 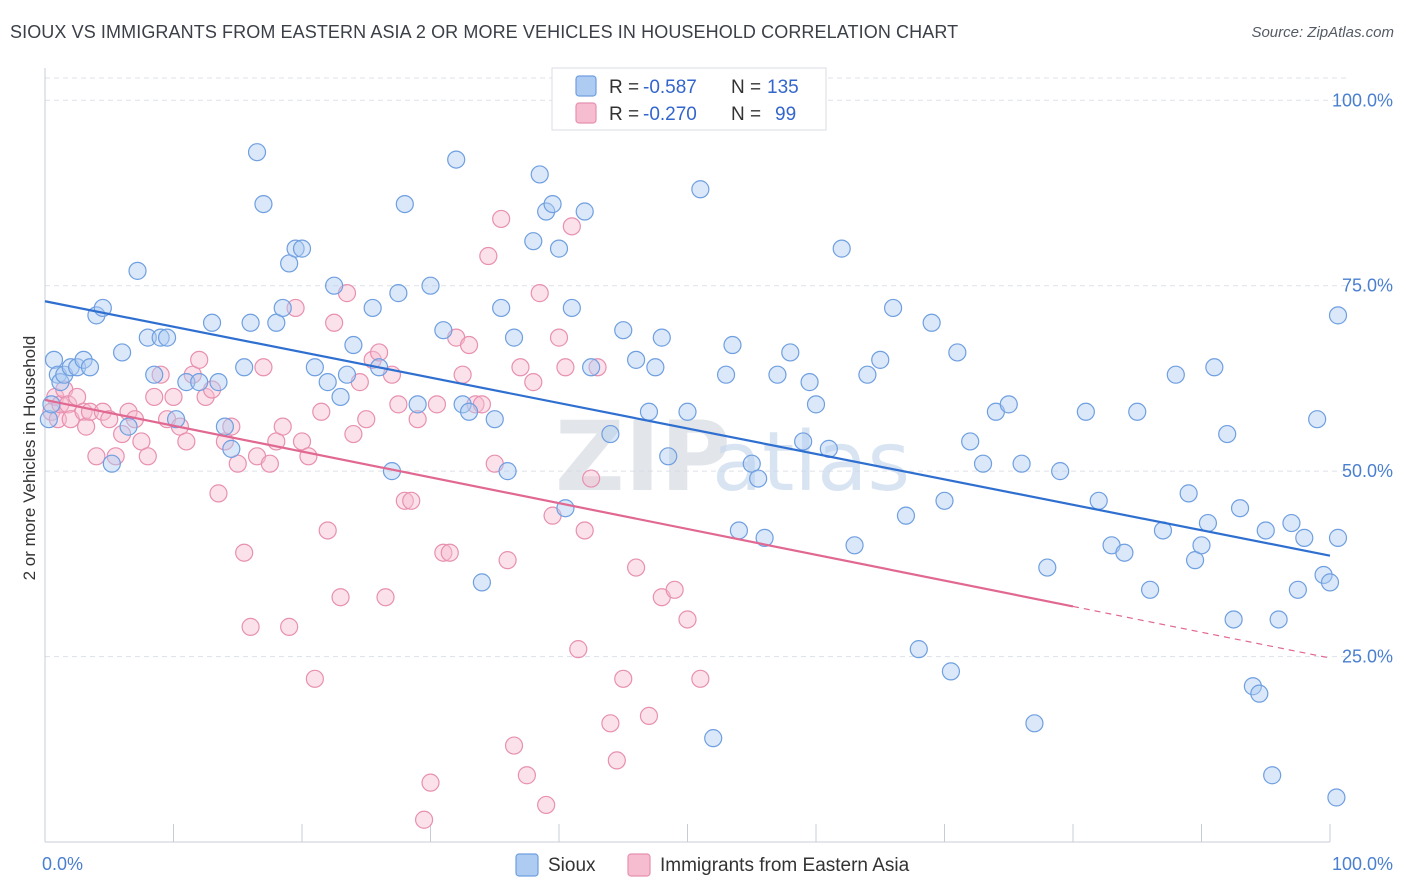 I want to click on legend-n-value-sioux: 135, so click(x=783, y=87).